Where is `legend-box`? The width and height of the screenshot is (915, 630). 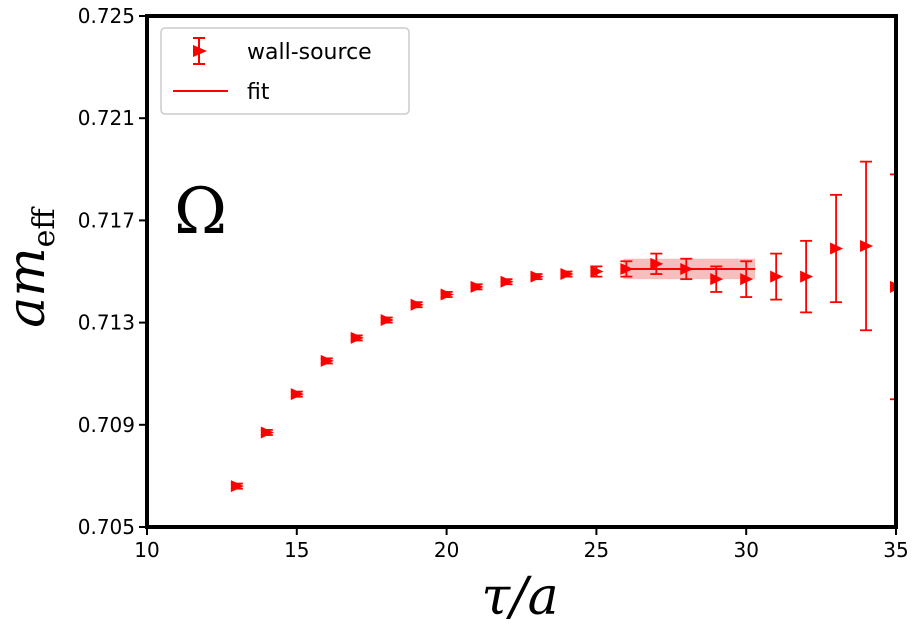 legend-box is located at coordinates (285, 71).